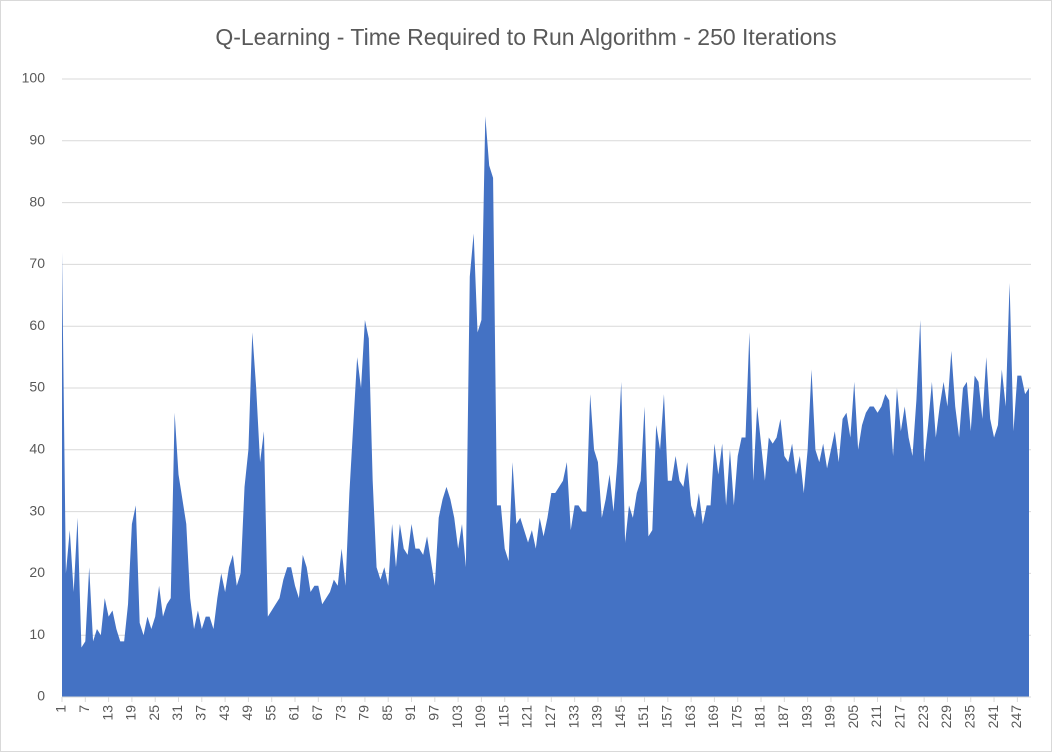 This screenshot has height=752, width=1052. What do you see at coordinates (876, 716) in the screenshot?
I see `x-tick-label: 211` at bounding box center [876, 716].